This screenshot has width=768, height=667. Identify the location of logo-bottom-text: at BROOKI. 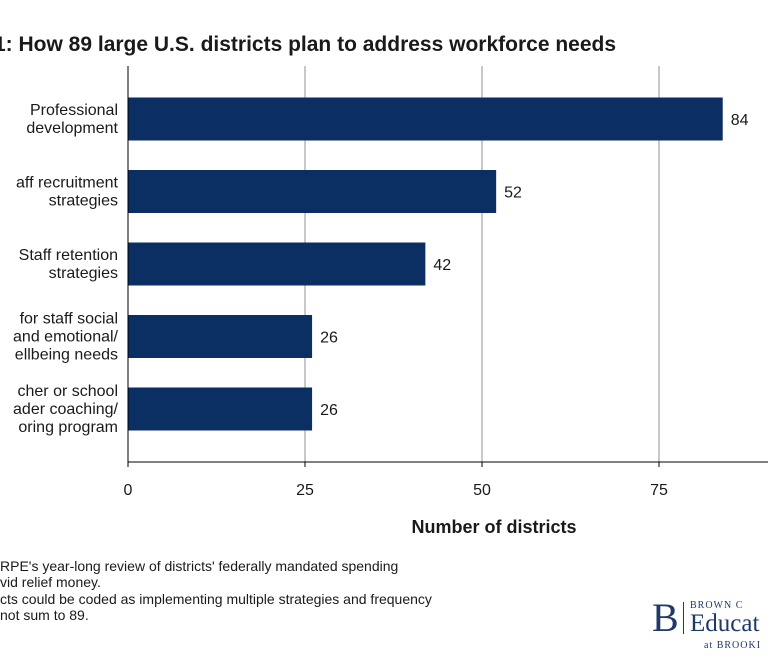
(733, 645).